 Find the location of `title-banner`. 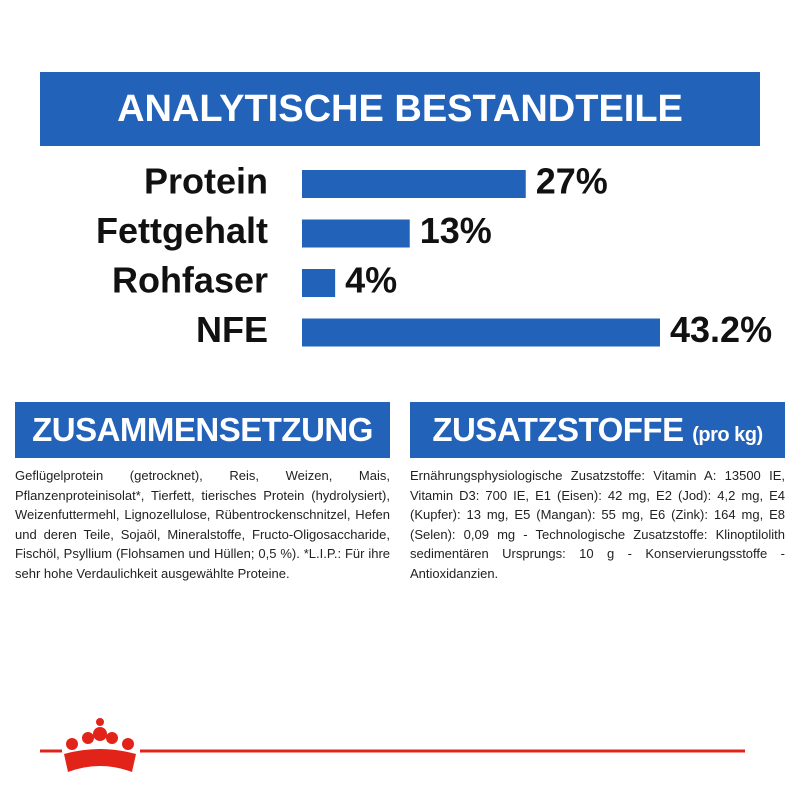

title-banner is located at coordinates (400, 109).